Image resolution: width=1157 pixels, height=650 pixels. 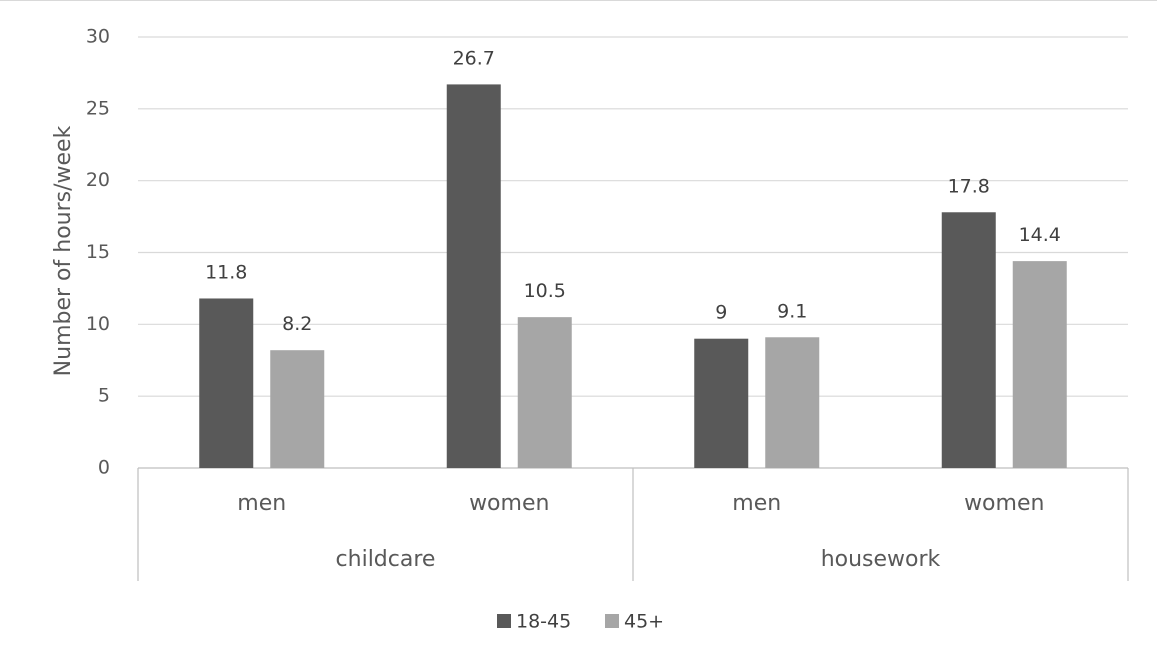 What do you see at coordinates (792, 311) in the screenshot?
I see `data-label: 9.1` at bounding box center [792, 311].